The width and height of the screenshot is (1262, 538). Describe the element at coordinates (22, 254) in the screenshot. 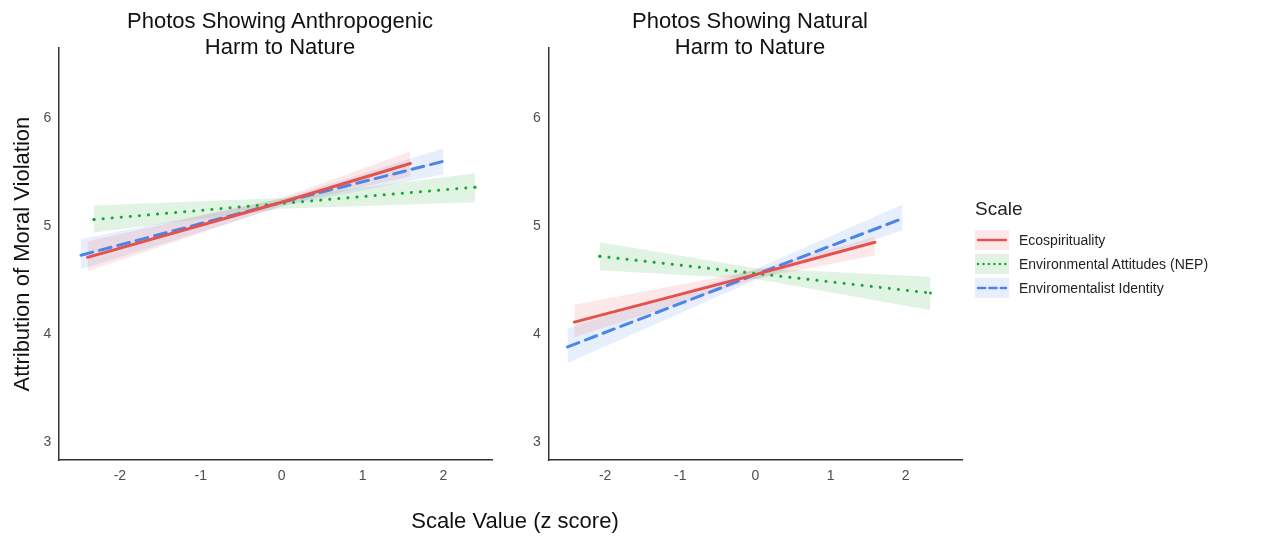

I see `y-axis-title: Attribution of Moral Violation` at that location.